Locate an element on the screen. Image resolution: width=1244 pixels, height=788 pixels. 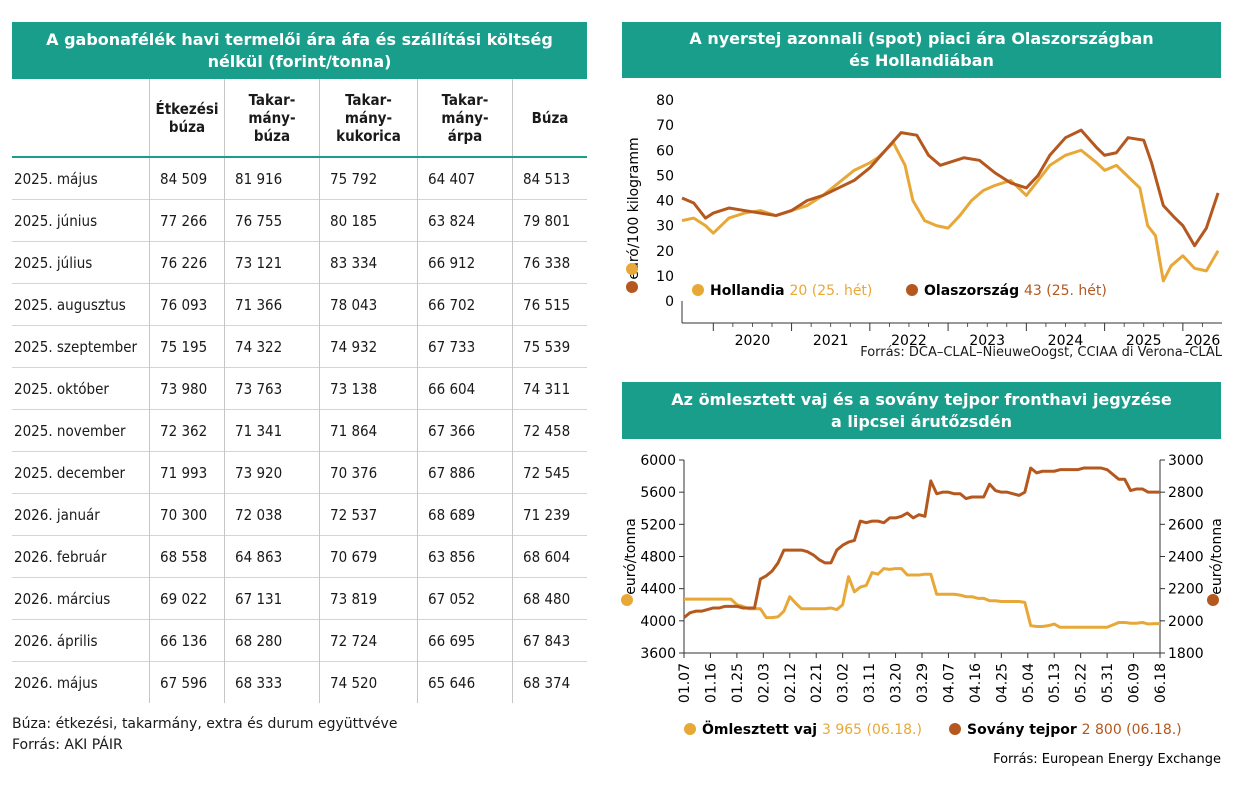
y-tick-label: 50 is located at coordinates (665, 176).